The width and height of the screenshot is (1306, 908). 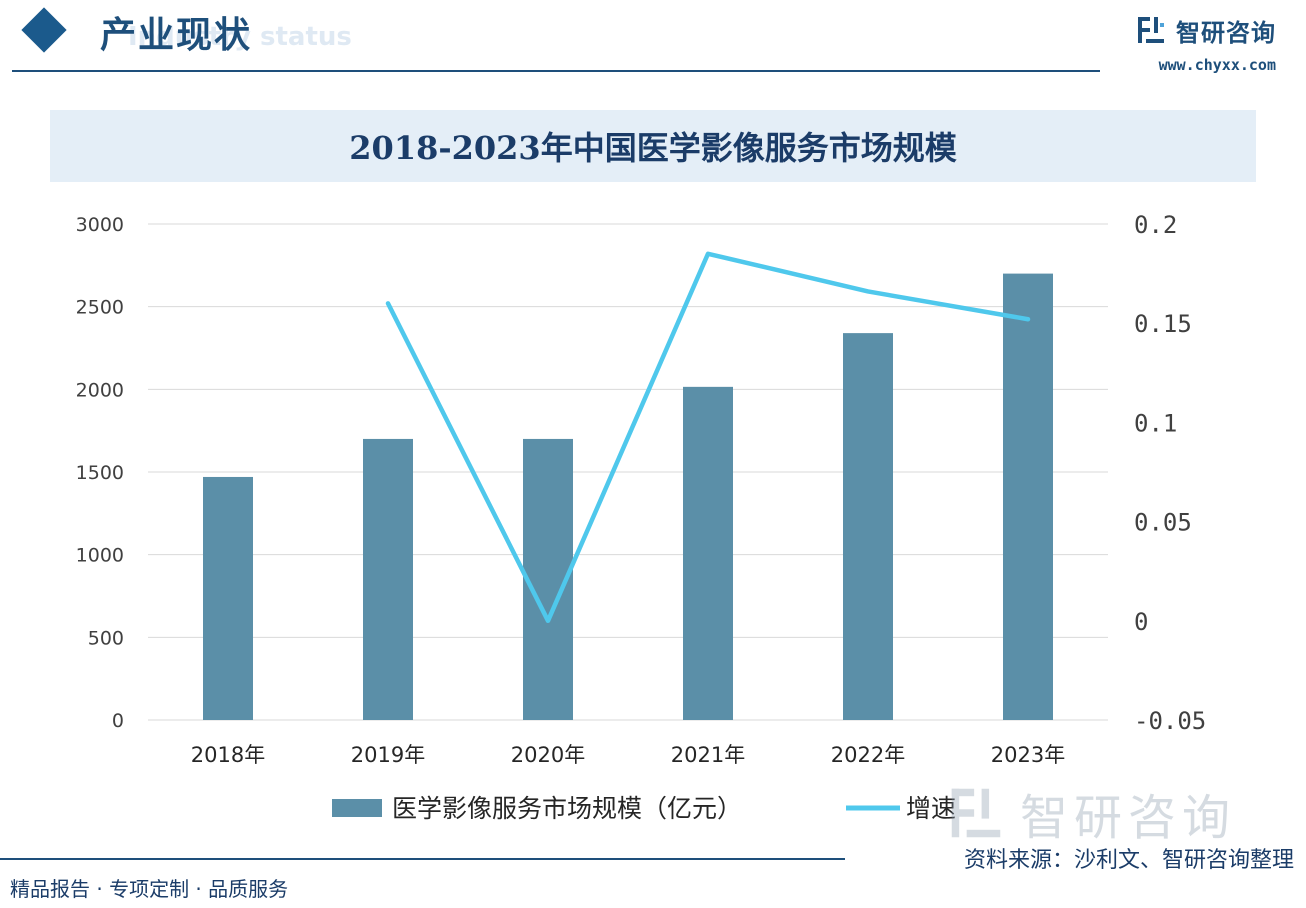 What do you see at coordinates (868, 755) in the screenshot?
I see `x-tick-label: 2022年` at bounding box center [868, 755].